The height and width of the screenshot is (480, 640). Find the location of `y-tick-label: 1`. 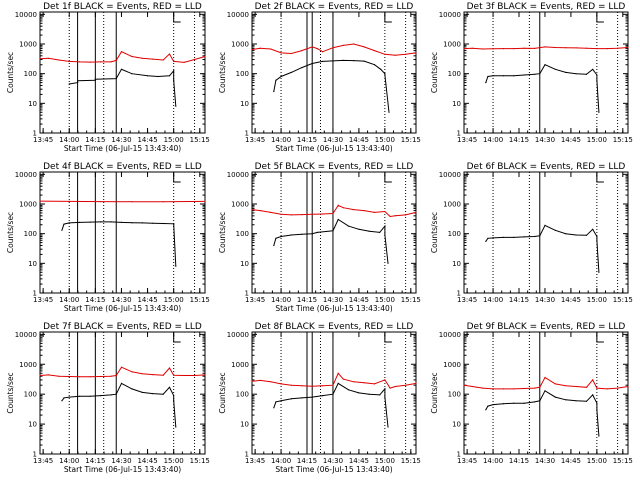

y-tick-label: 1 is located at coordinates (35, 294).